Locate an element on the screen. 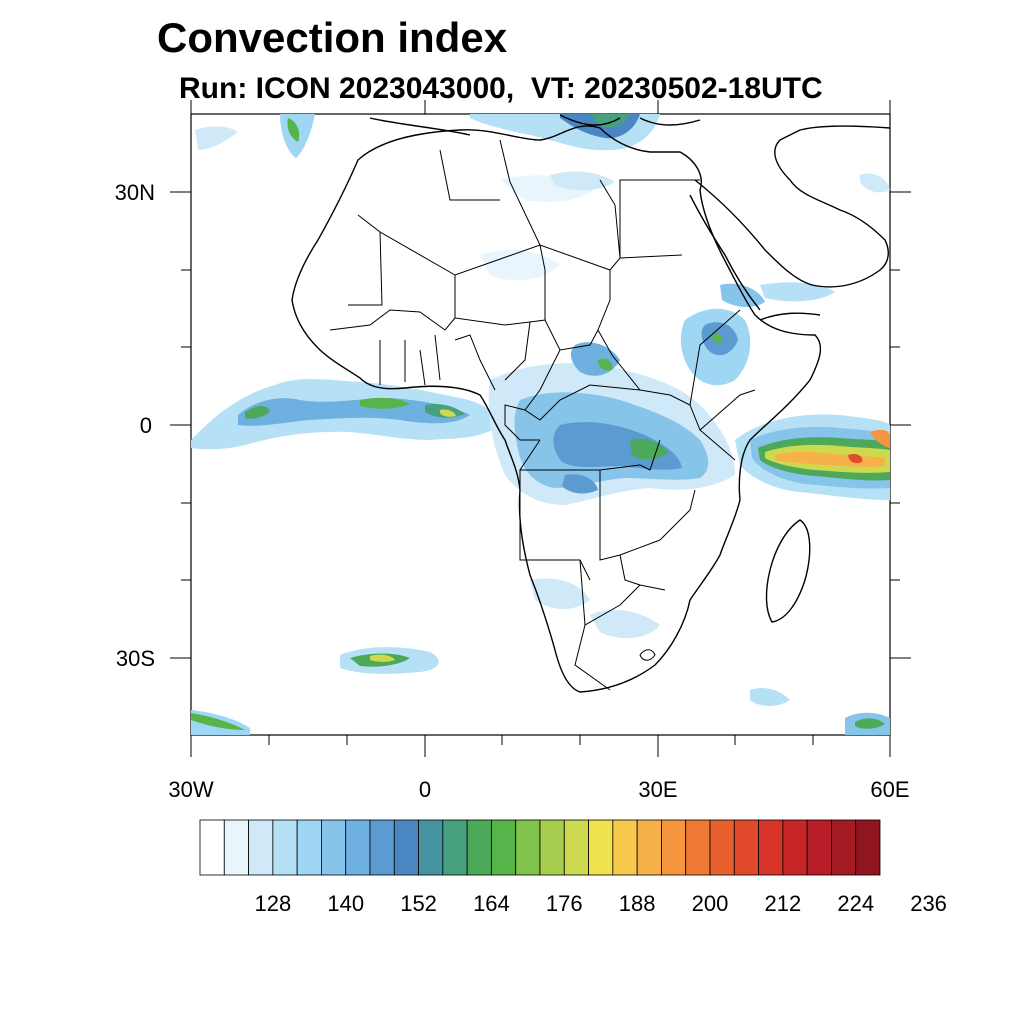 The height and width of the screenshot is (1024, 1024). colorbar-labels: 128 140 152 164 176 188 200 212 224 236 is located at coordinates (600, 903).